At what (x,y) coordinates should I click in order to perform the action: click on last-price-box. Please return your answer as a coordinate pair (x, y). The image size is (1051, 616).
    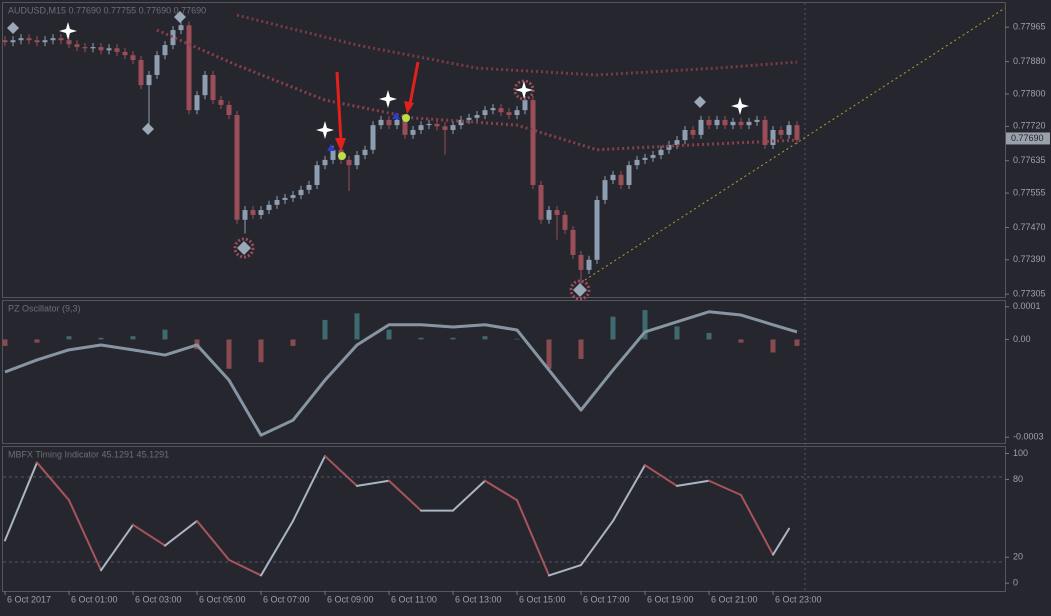
    Looking at the image, I should click on (1028, 138).